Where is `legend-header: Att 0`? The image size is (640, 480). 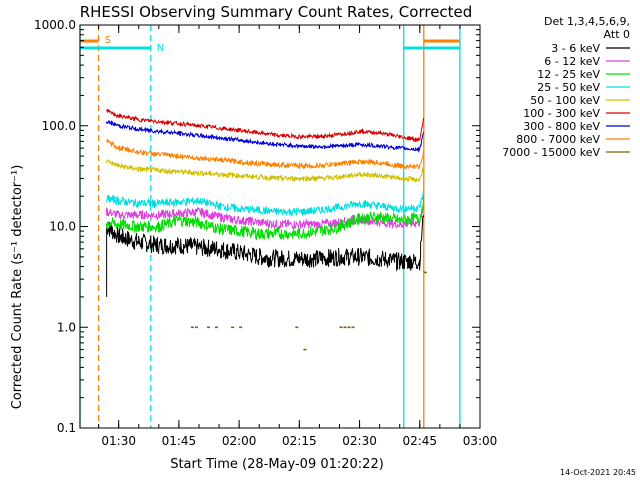 legend-header: Att 0 is located at coordinates (617, 34).